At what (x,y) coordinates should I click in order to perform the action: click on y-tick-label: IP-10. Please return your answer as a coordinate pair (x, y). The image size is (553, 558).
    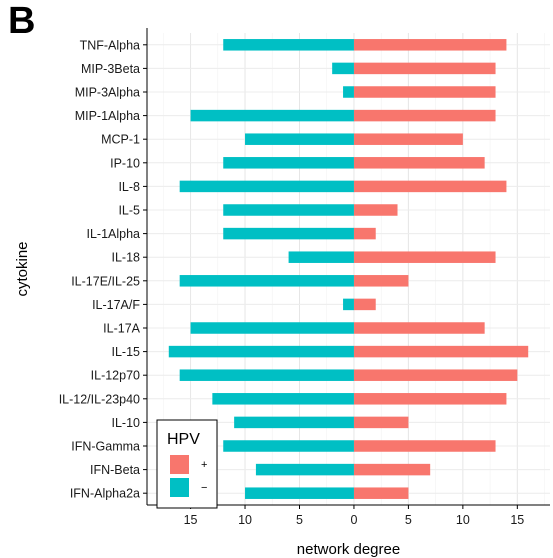
    Looking at the image, I should click on (125, 163).